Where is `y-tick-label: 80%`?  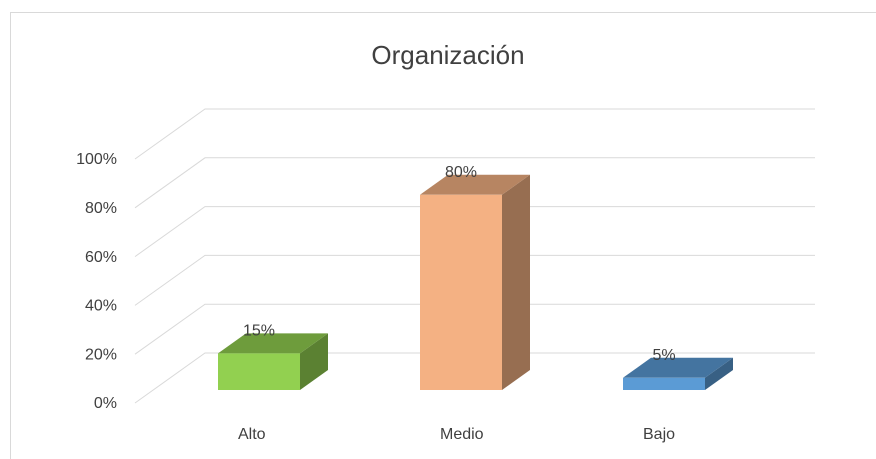
y-tick-label: 80% is located at coordinates (101, 208).